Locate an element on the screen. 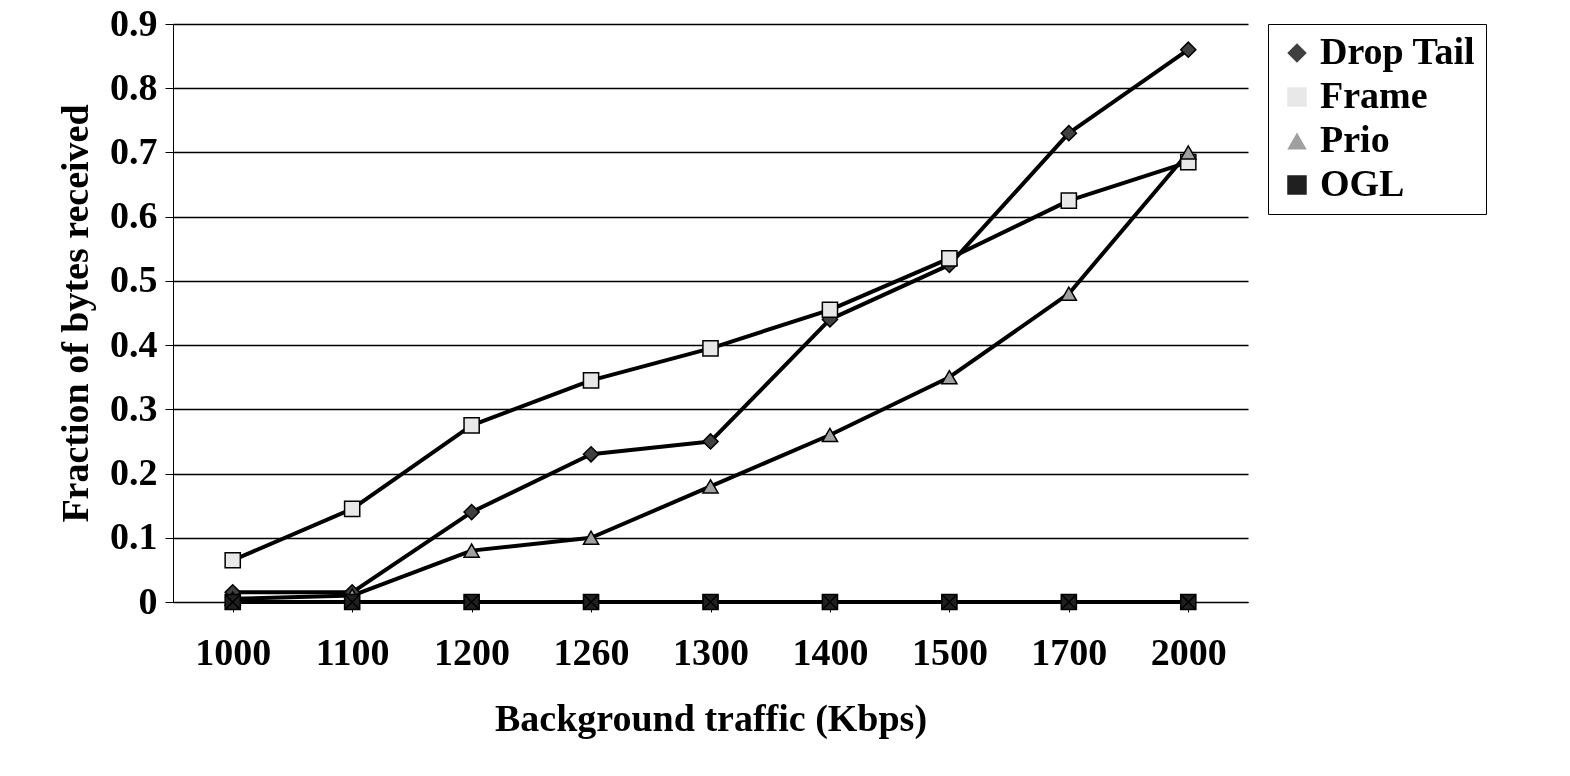 Image resolution: width=1570 pixels, height=776 pixels. x-tick-label: 1260 is located at coordinates (591, 651).